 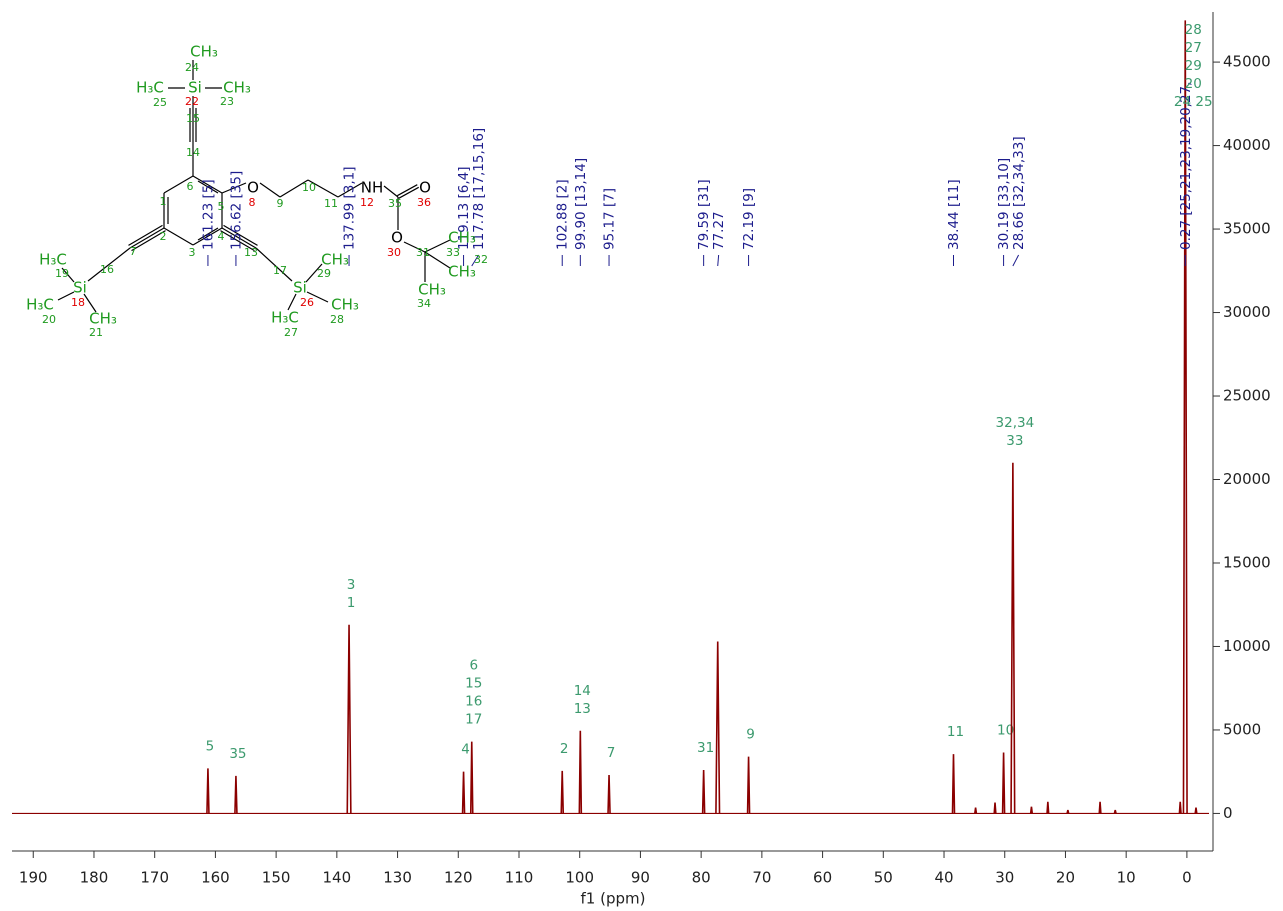 What do you see at coordinates (563, 214) in the screenshot?
I see `peak-label: 102.88 [2]` at bounding box center [563, 214].